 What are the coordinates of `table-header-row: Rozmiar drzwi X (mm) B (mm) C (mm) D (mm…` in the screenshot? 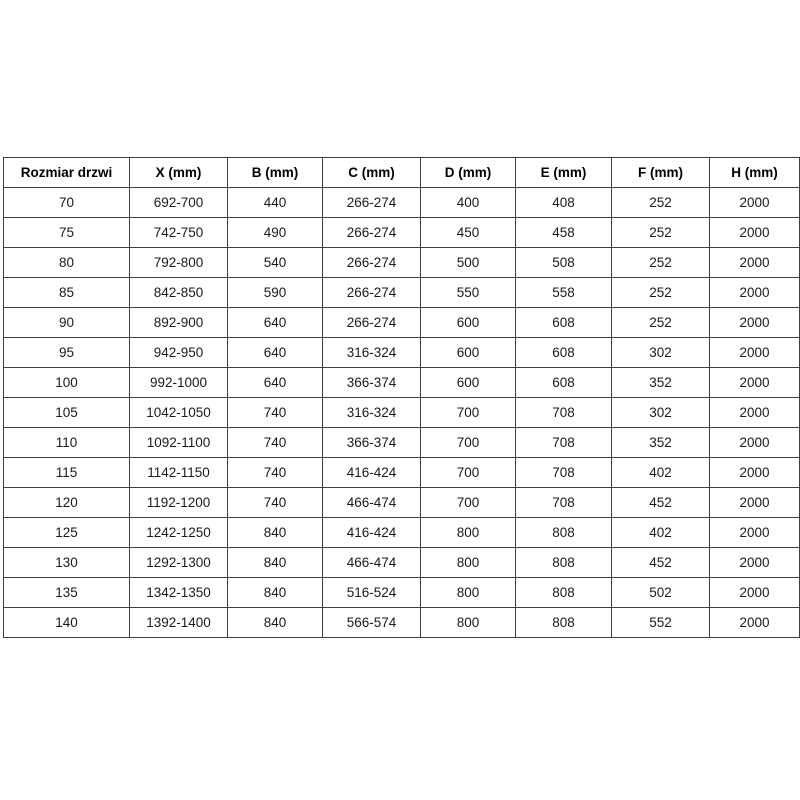 It's located at (401, 172).